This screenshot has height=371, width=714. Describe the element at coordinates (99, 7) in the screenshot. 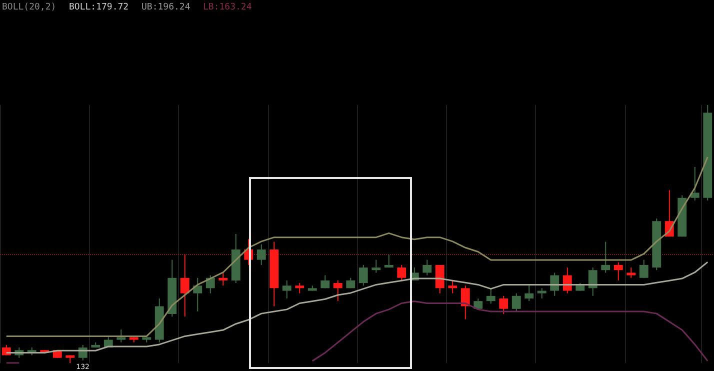

I see `text: BOLL:179.72` at that location.